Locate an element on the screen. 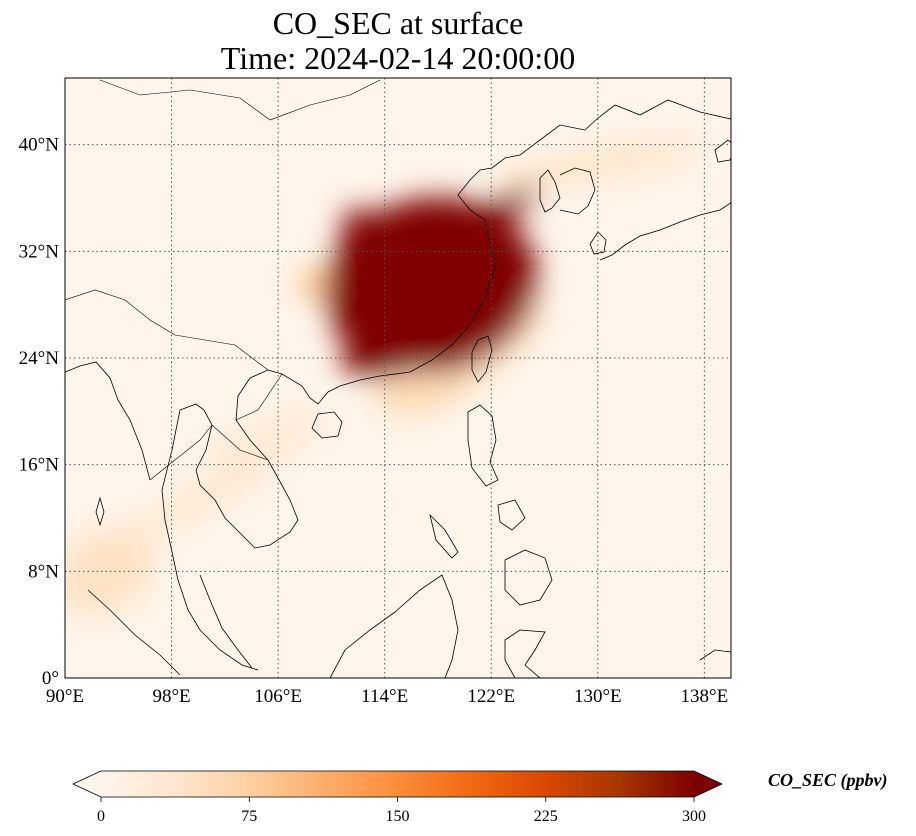 The width and height of the screenshot is (916, 836). coastline-bangladesh-myanmar is located at coordinates (108, 421).